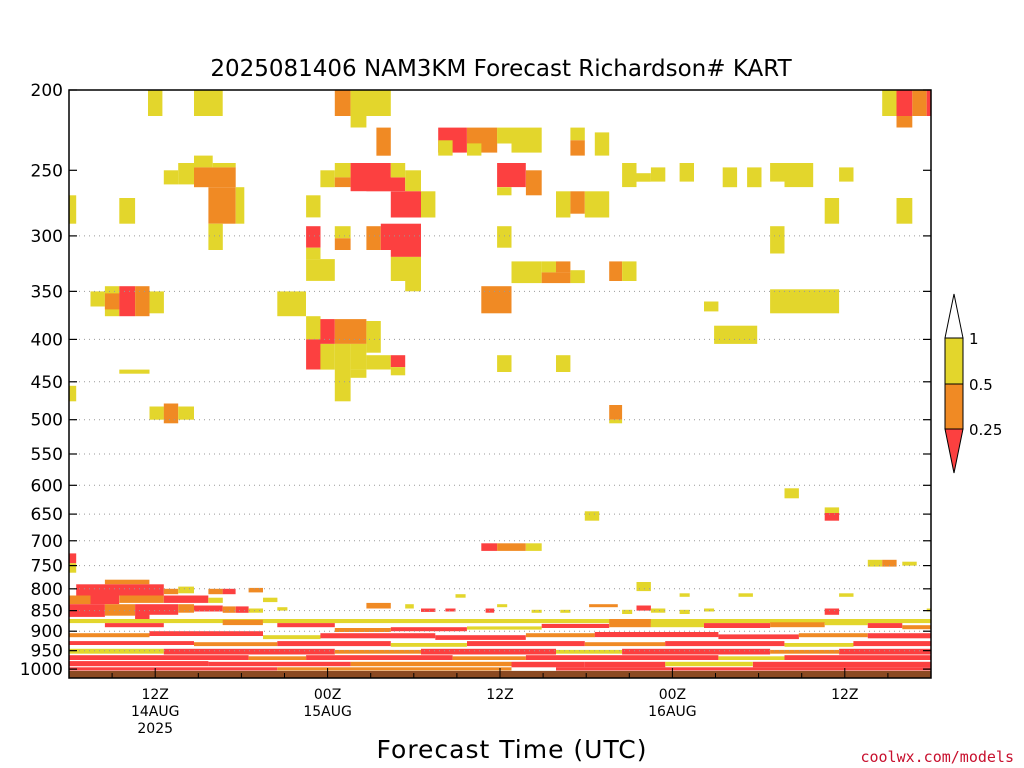  Describe the element at coordinates (981, 385) in the screenshot. I see `legend-label: 0.5` at that location.